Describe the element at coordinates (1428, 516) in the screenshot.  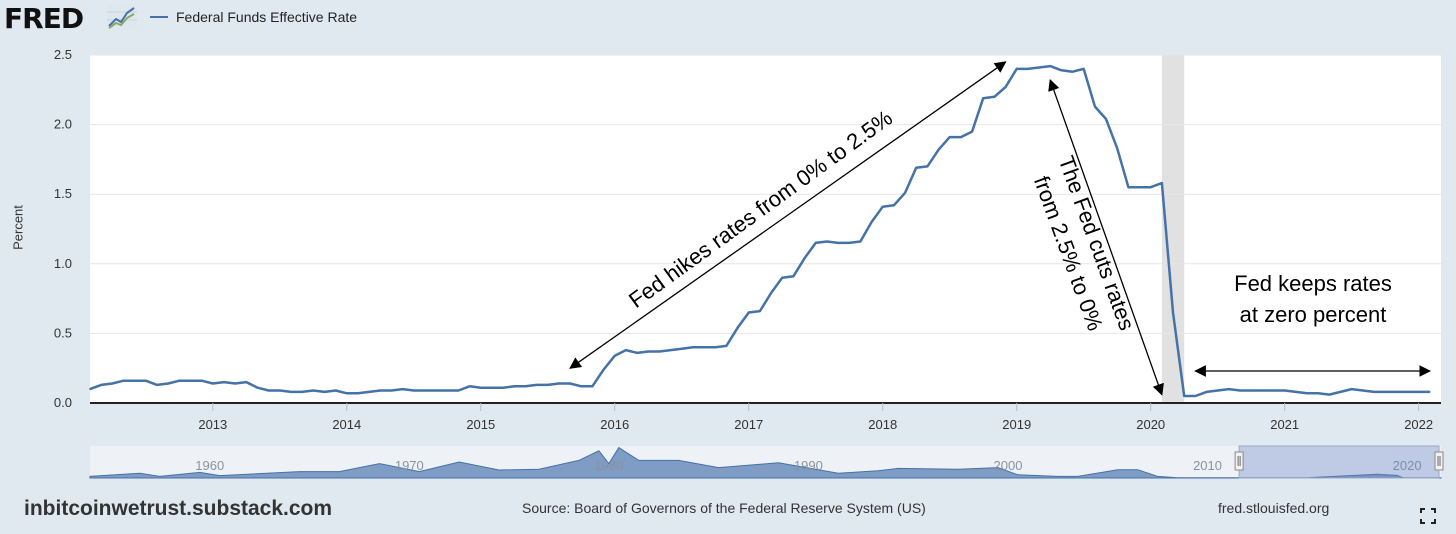
I see `fullscreen-icon` at that location.